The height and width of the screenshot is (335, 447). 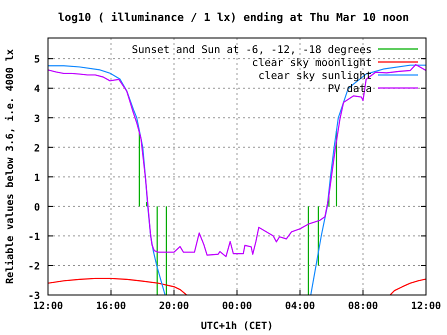 I want to click on y-tick-label: -3, so click(x=34, y=296).